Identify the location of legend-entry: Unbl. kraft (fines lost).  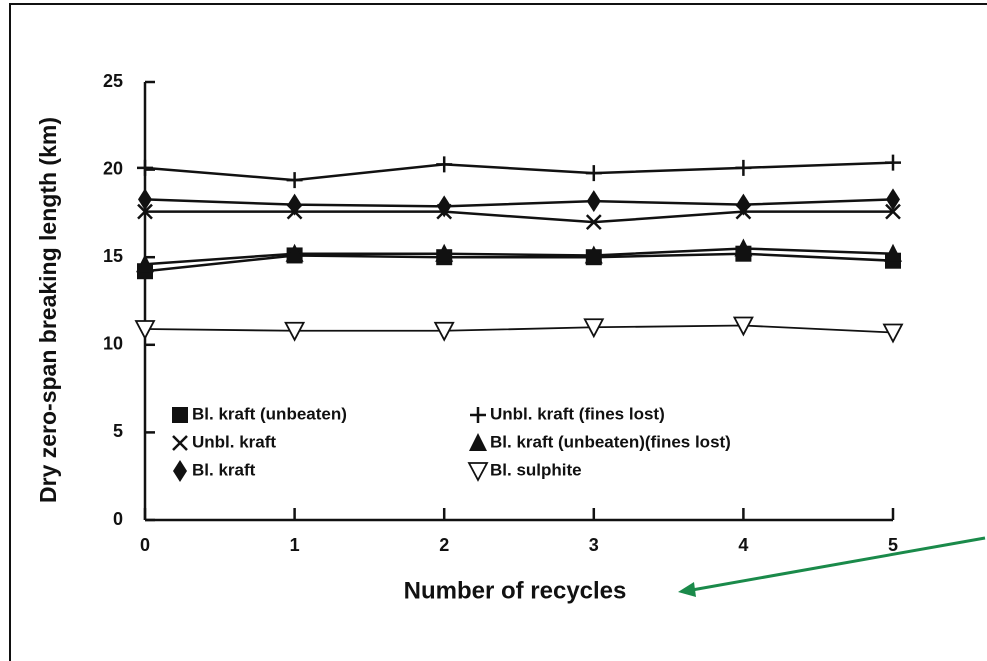
(567, 413).